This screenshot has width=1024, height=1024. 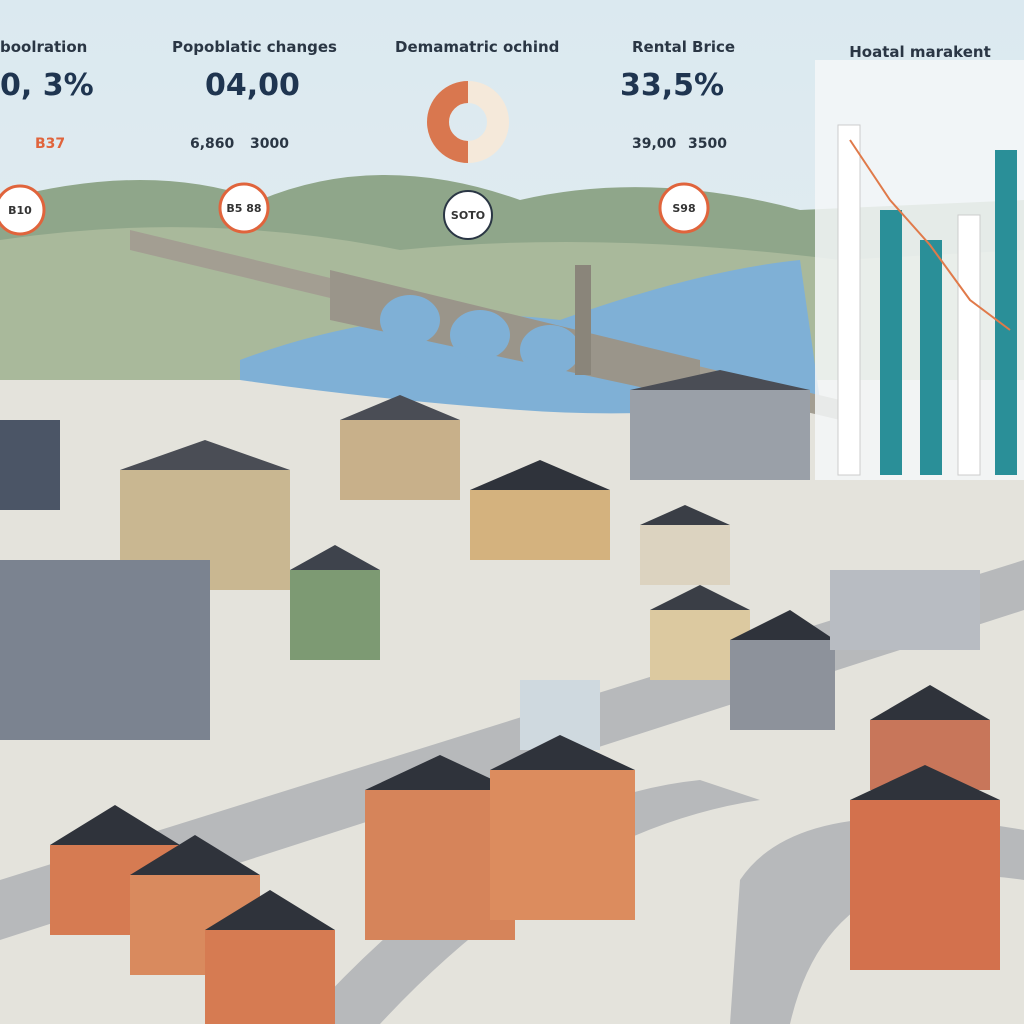 What do you see at coordinates (50, 144) in the screenshot?
I see `panel-note: B37` at bounding box center [50, 144].